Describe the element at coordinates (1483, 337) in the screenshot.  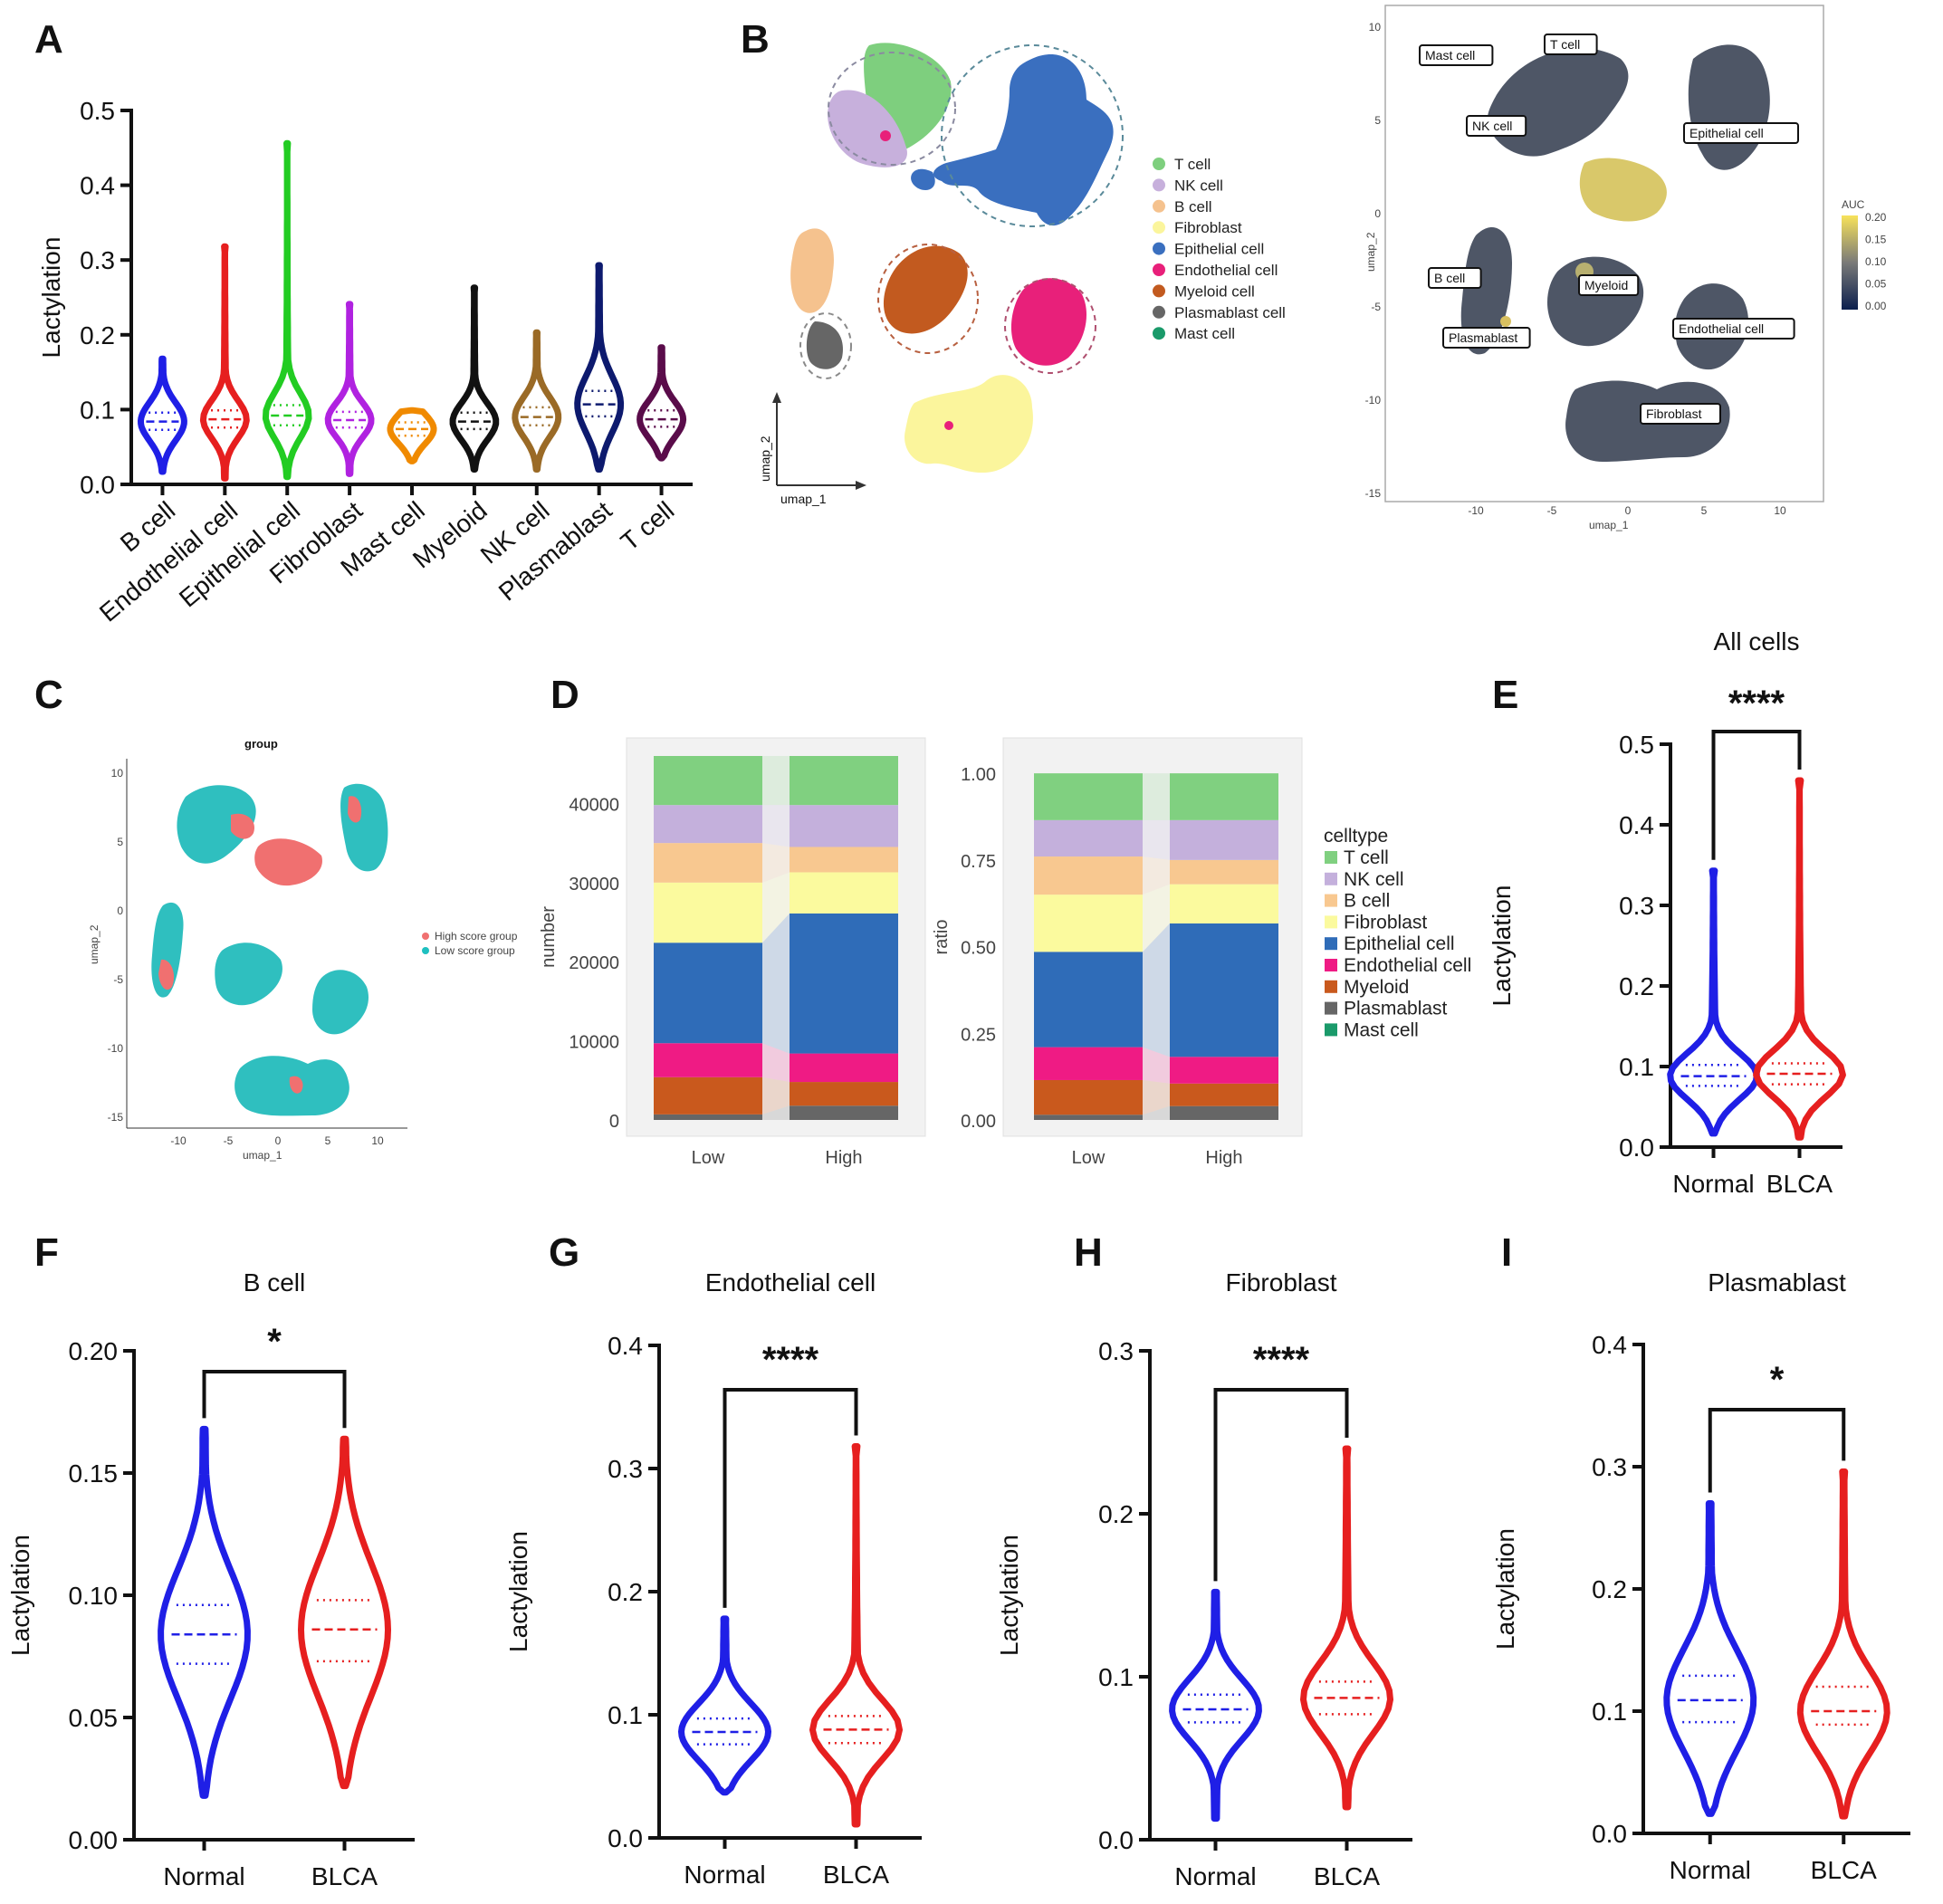
I see `auc-label: Plasmablast` at that location.